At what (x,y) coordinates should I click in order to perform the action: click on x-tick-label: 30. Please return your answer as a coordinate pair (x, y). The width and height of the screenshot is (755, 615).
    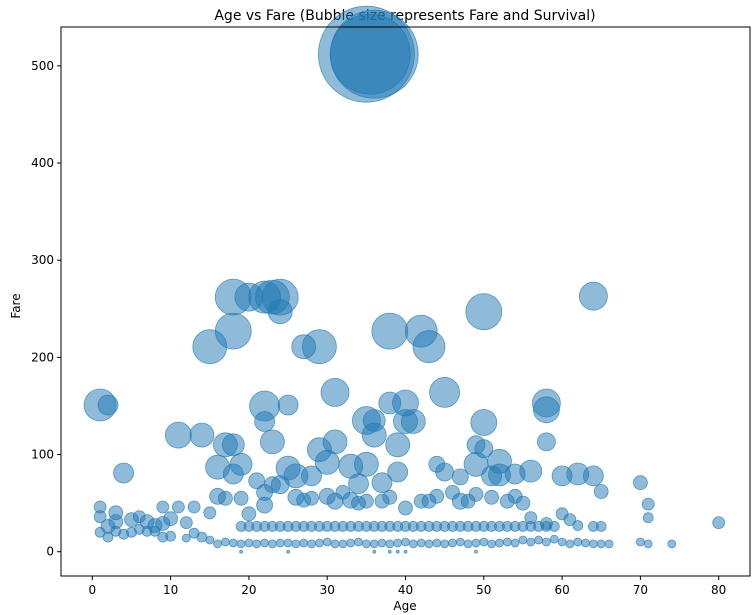
    Looking at the image, I should click on (327, 590).